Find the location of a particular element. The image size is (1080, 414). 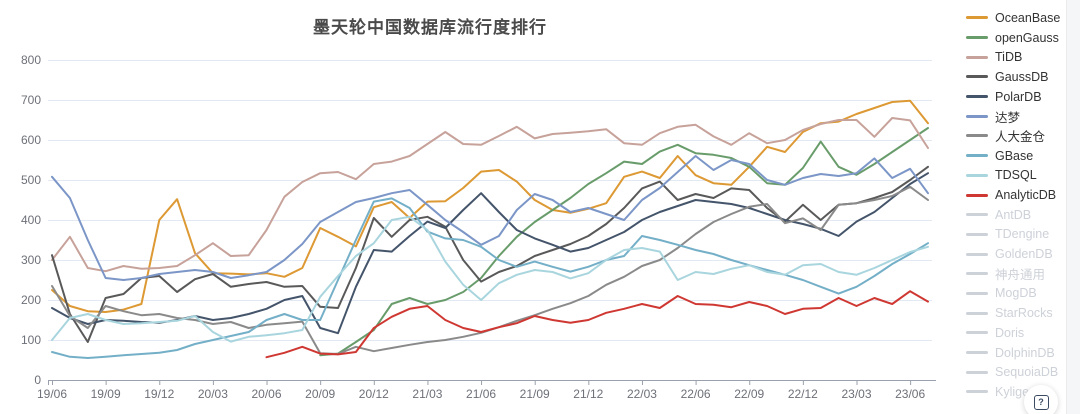

x-axis-label-22/09: 22/09 is located at coordinates (749, 394).